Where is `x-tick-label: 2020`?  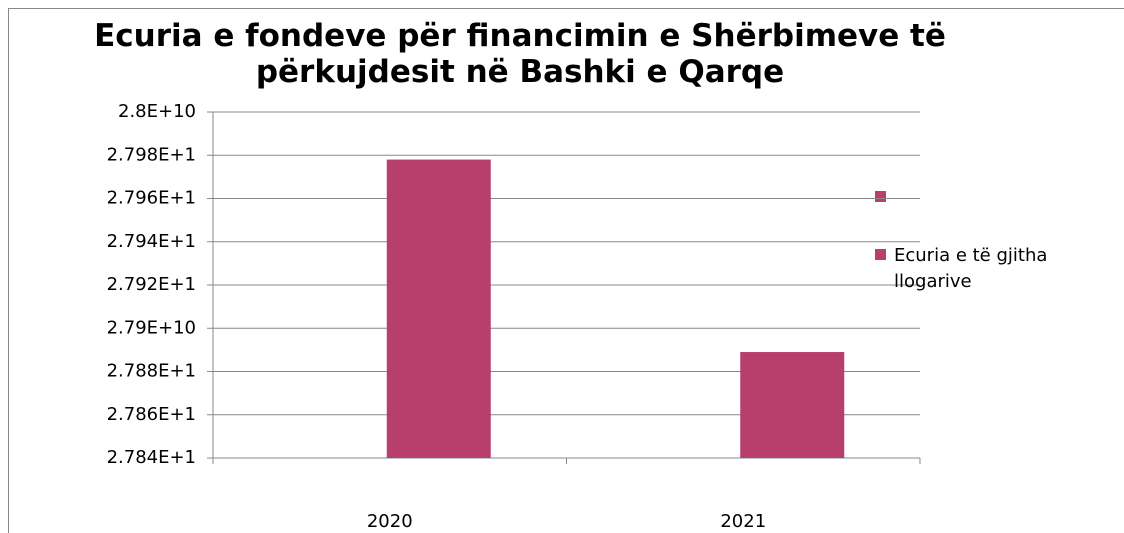 x-tick-label: 2020 is located at coordinates (390, 521).